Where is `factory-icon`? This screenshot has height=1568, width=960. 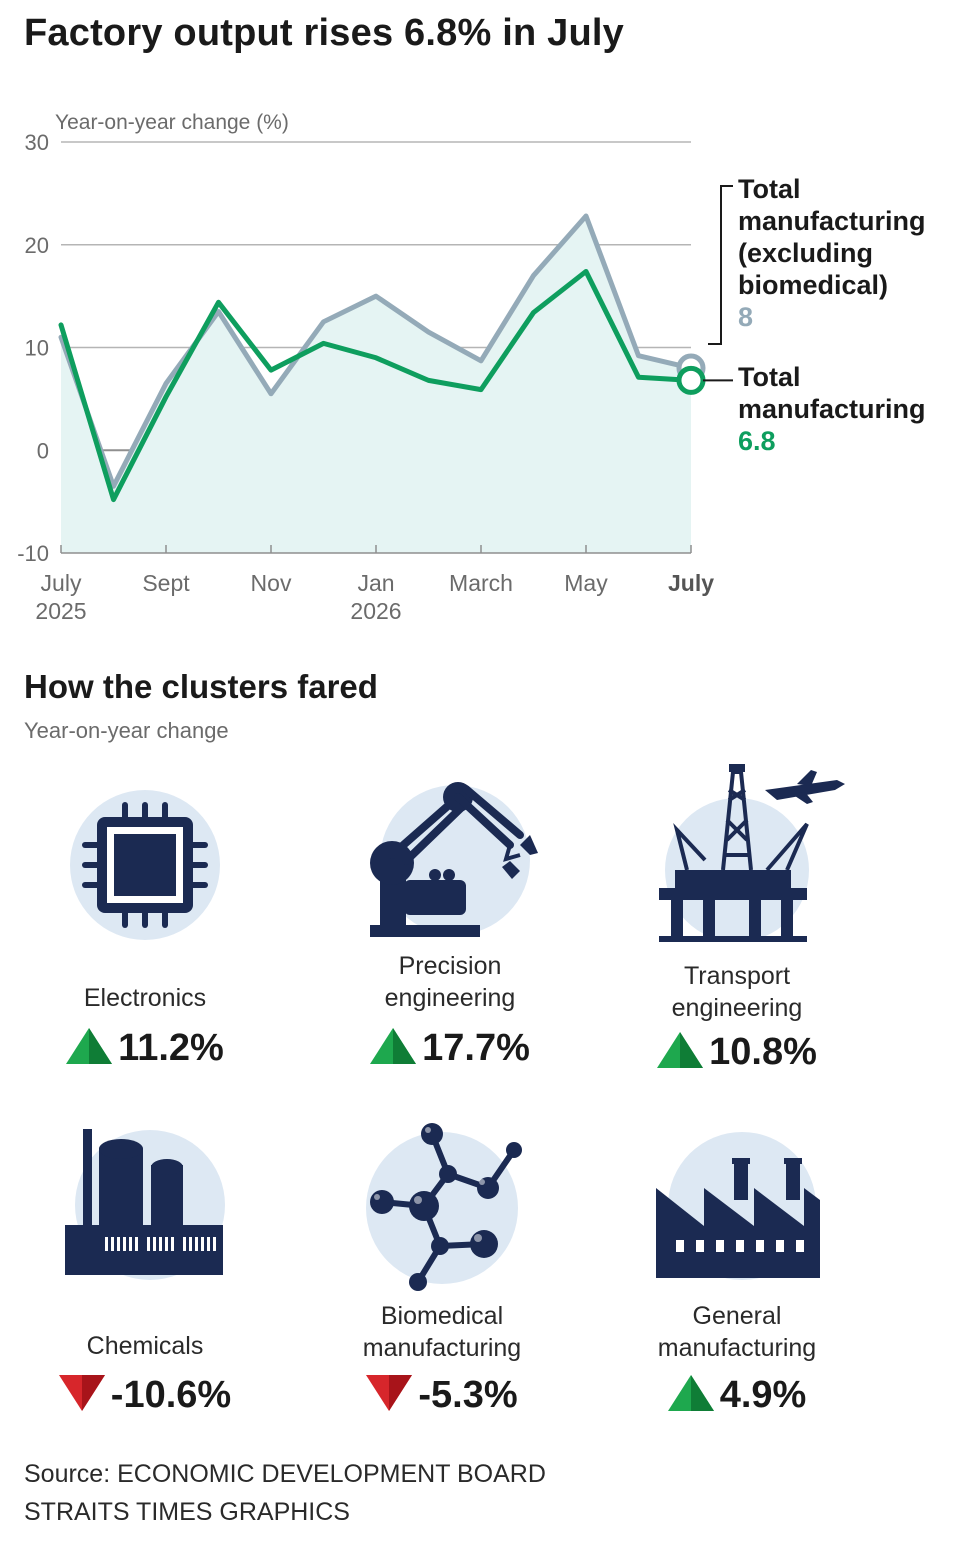
factory-icon is located at coordinates (738, 1206).